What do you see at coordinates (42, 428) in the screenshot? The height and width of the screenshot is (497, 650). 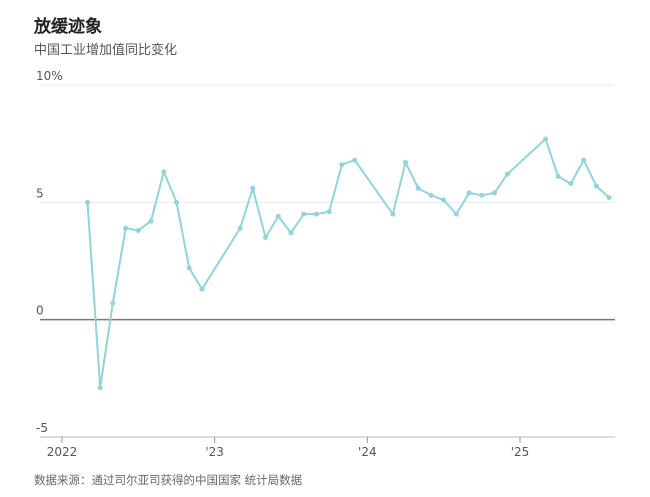 I see `y-tick-label: -5` at bounding box center [42, 428].